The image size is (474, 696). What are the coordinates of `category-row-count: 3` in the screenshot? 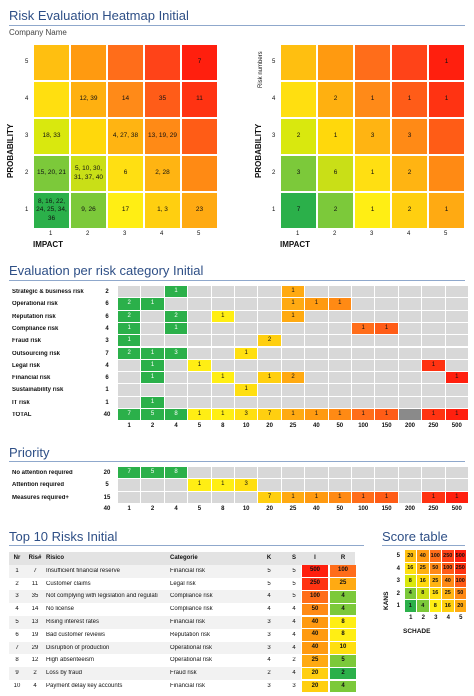 It's located at (107, 341).